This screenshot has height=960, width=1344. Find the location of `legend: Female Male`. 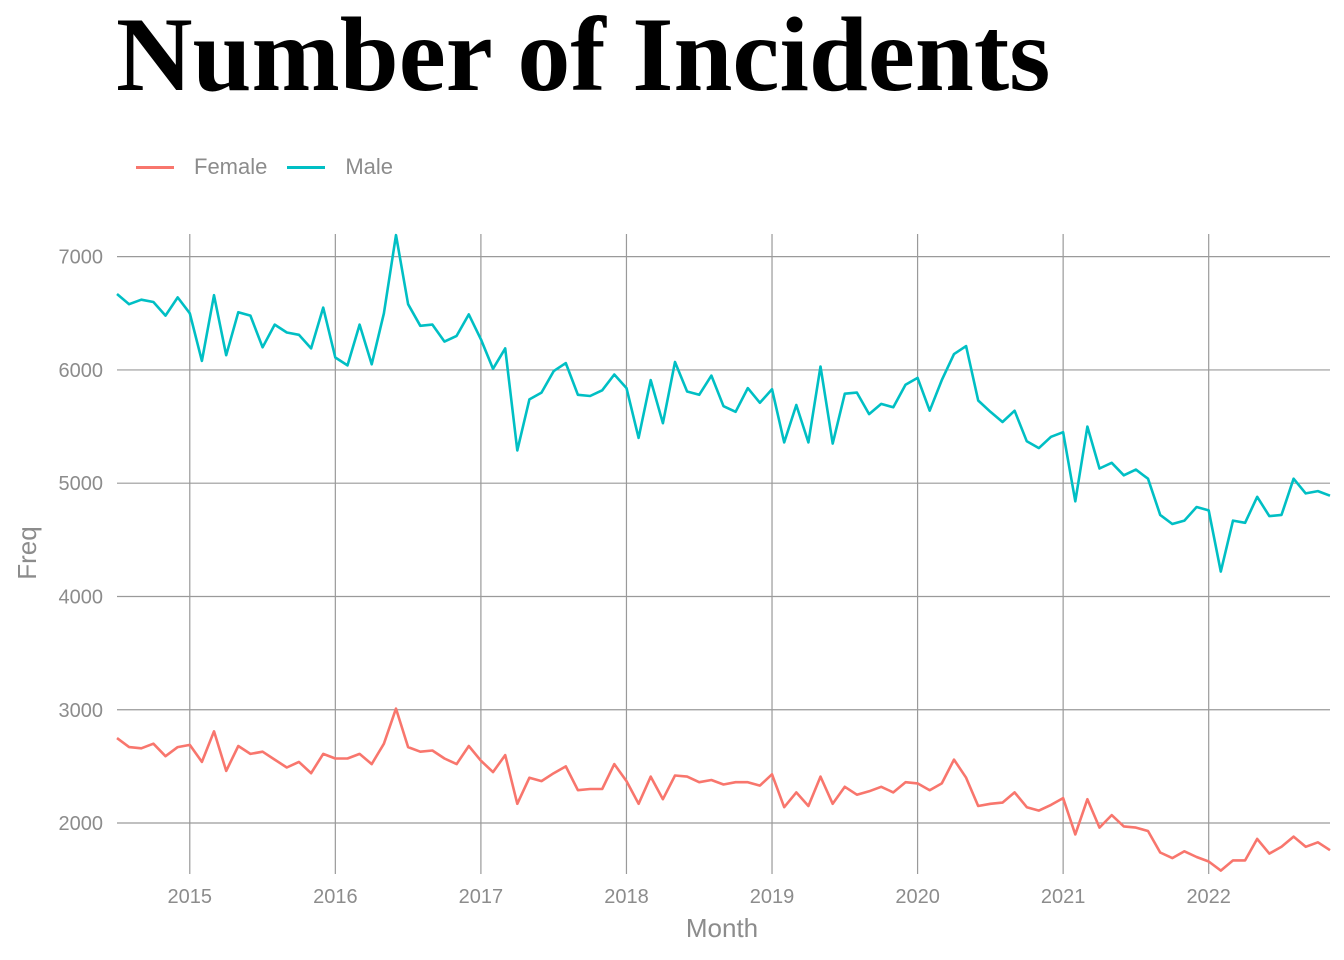

legend: Female Male is located at coordinates (274, 167).